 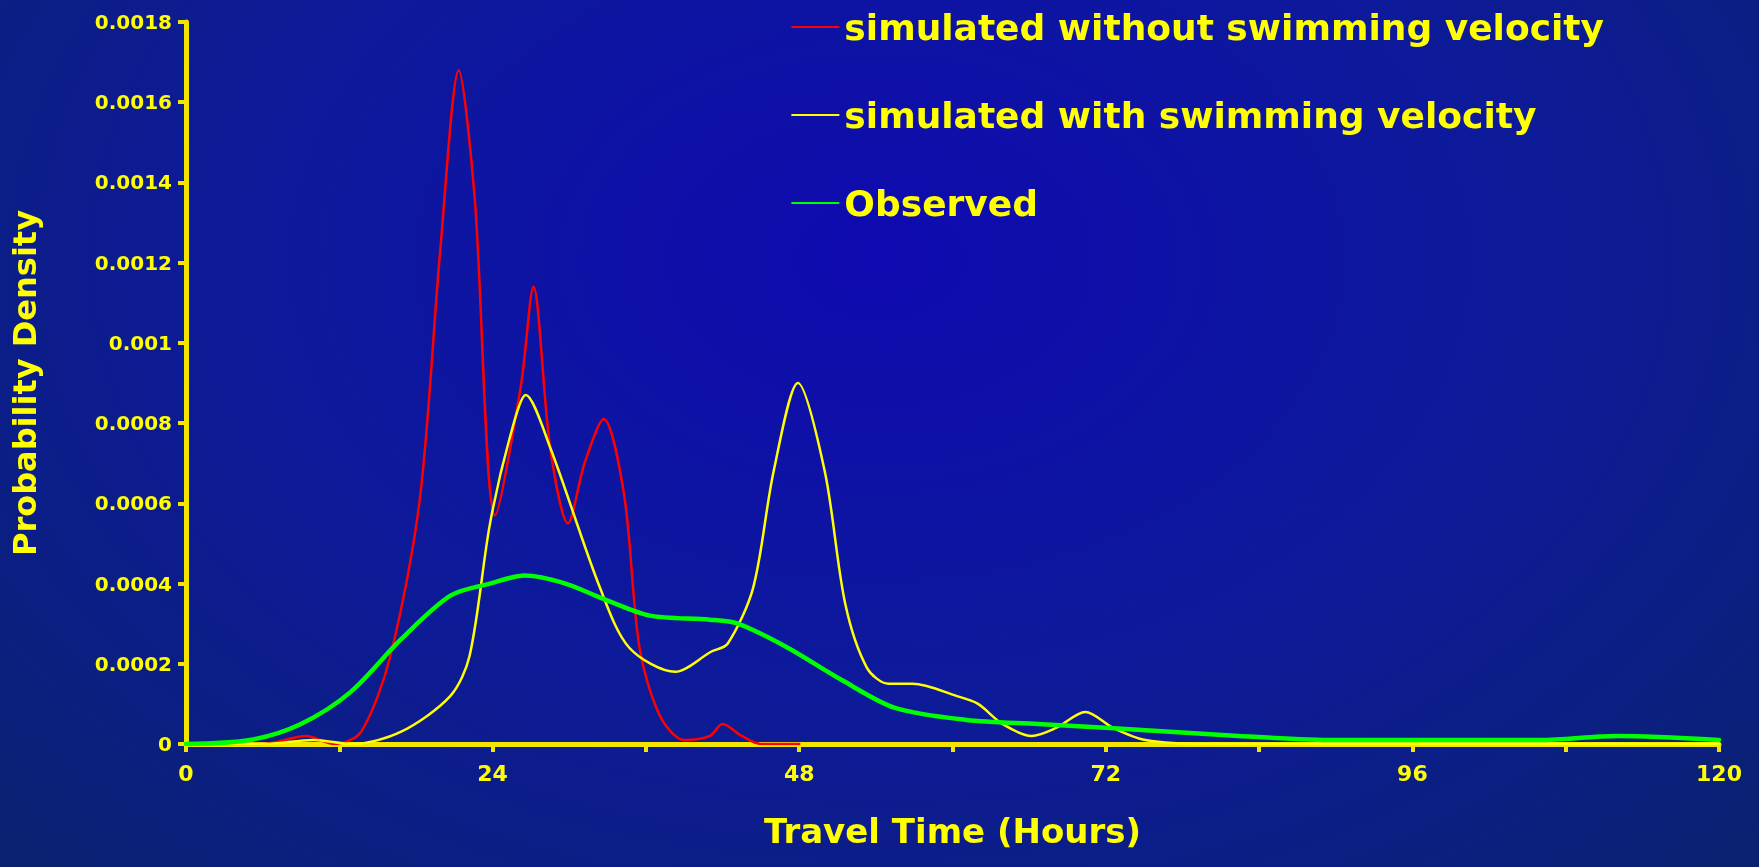 What do you see at coordinates (133, 182) in the screenshot?
I see `y-tick-label: 0.0014` at bounding box center [133, 182].